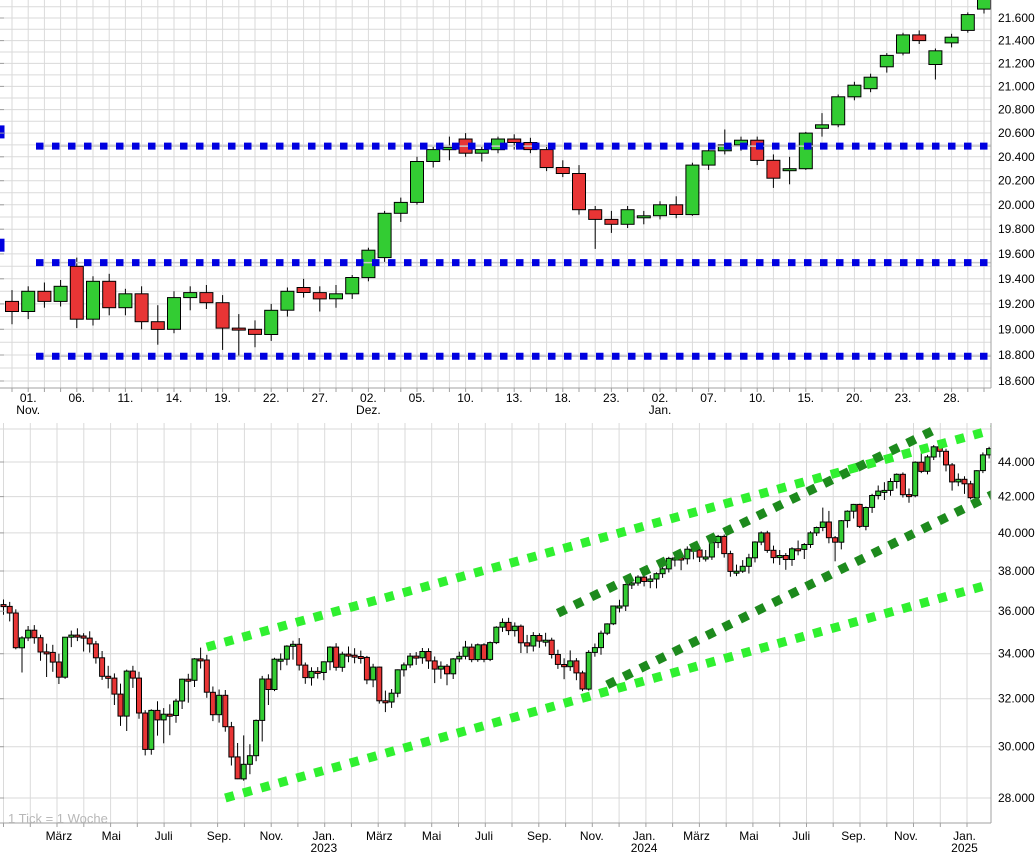 This screenshot has height=859, width=1036. I want to click on axis-edge-marker, so click(2, 132).